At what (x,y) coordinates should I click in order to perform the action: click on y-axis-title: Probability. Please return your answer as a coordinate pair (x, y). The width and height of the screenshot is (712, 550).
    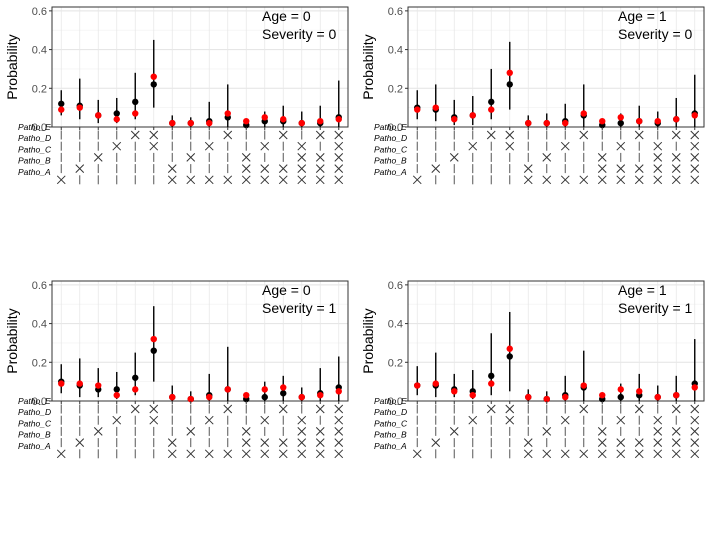
    Looking at the image, I should click on (12, 66).